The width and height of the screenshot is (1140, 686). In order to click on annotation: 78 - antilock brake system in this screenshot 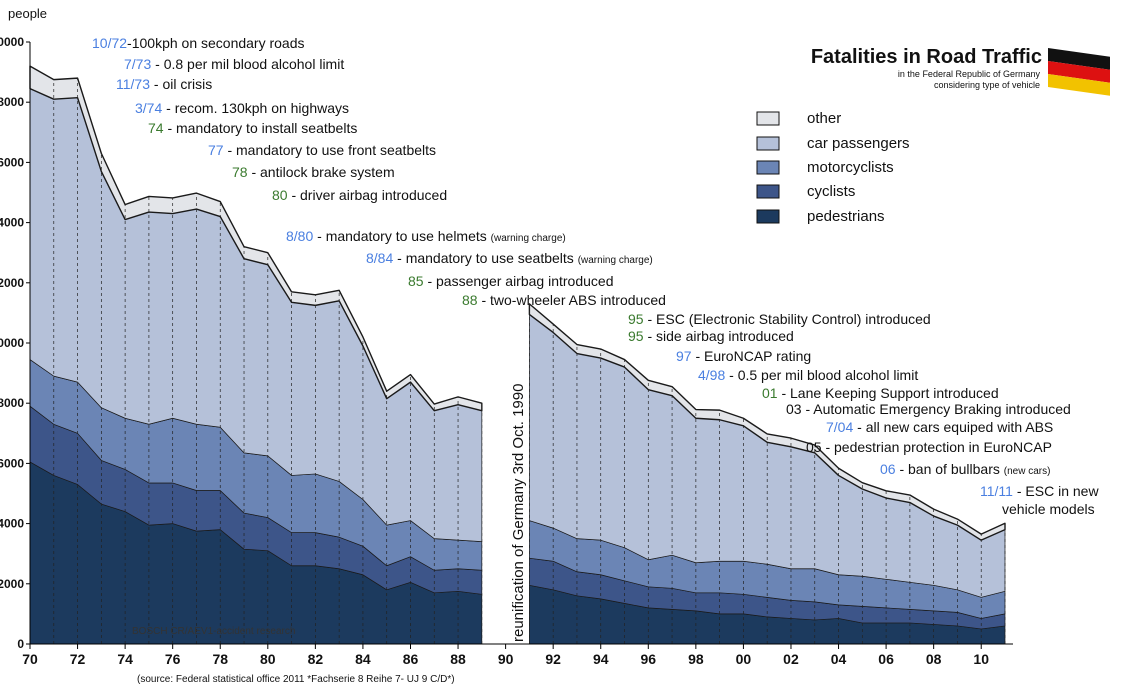, I will do `click(313, 172)`.